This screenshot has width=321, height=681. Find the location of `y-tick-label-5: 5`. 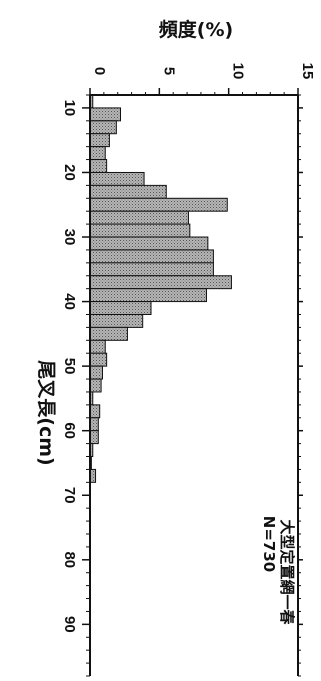

y-tick-label-5: 5 is located at coordinates (168, 71).